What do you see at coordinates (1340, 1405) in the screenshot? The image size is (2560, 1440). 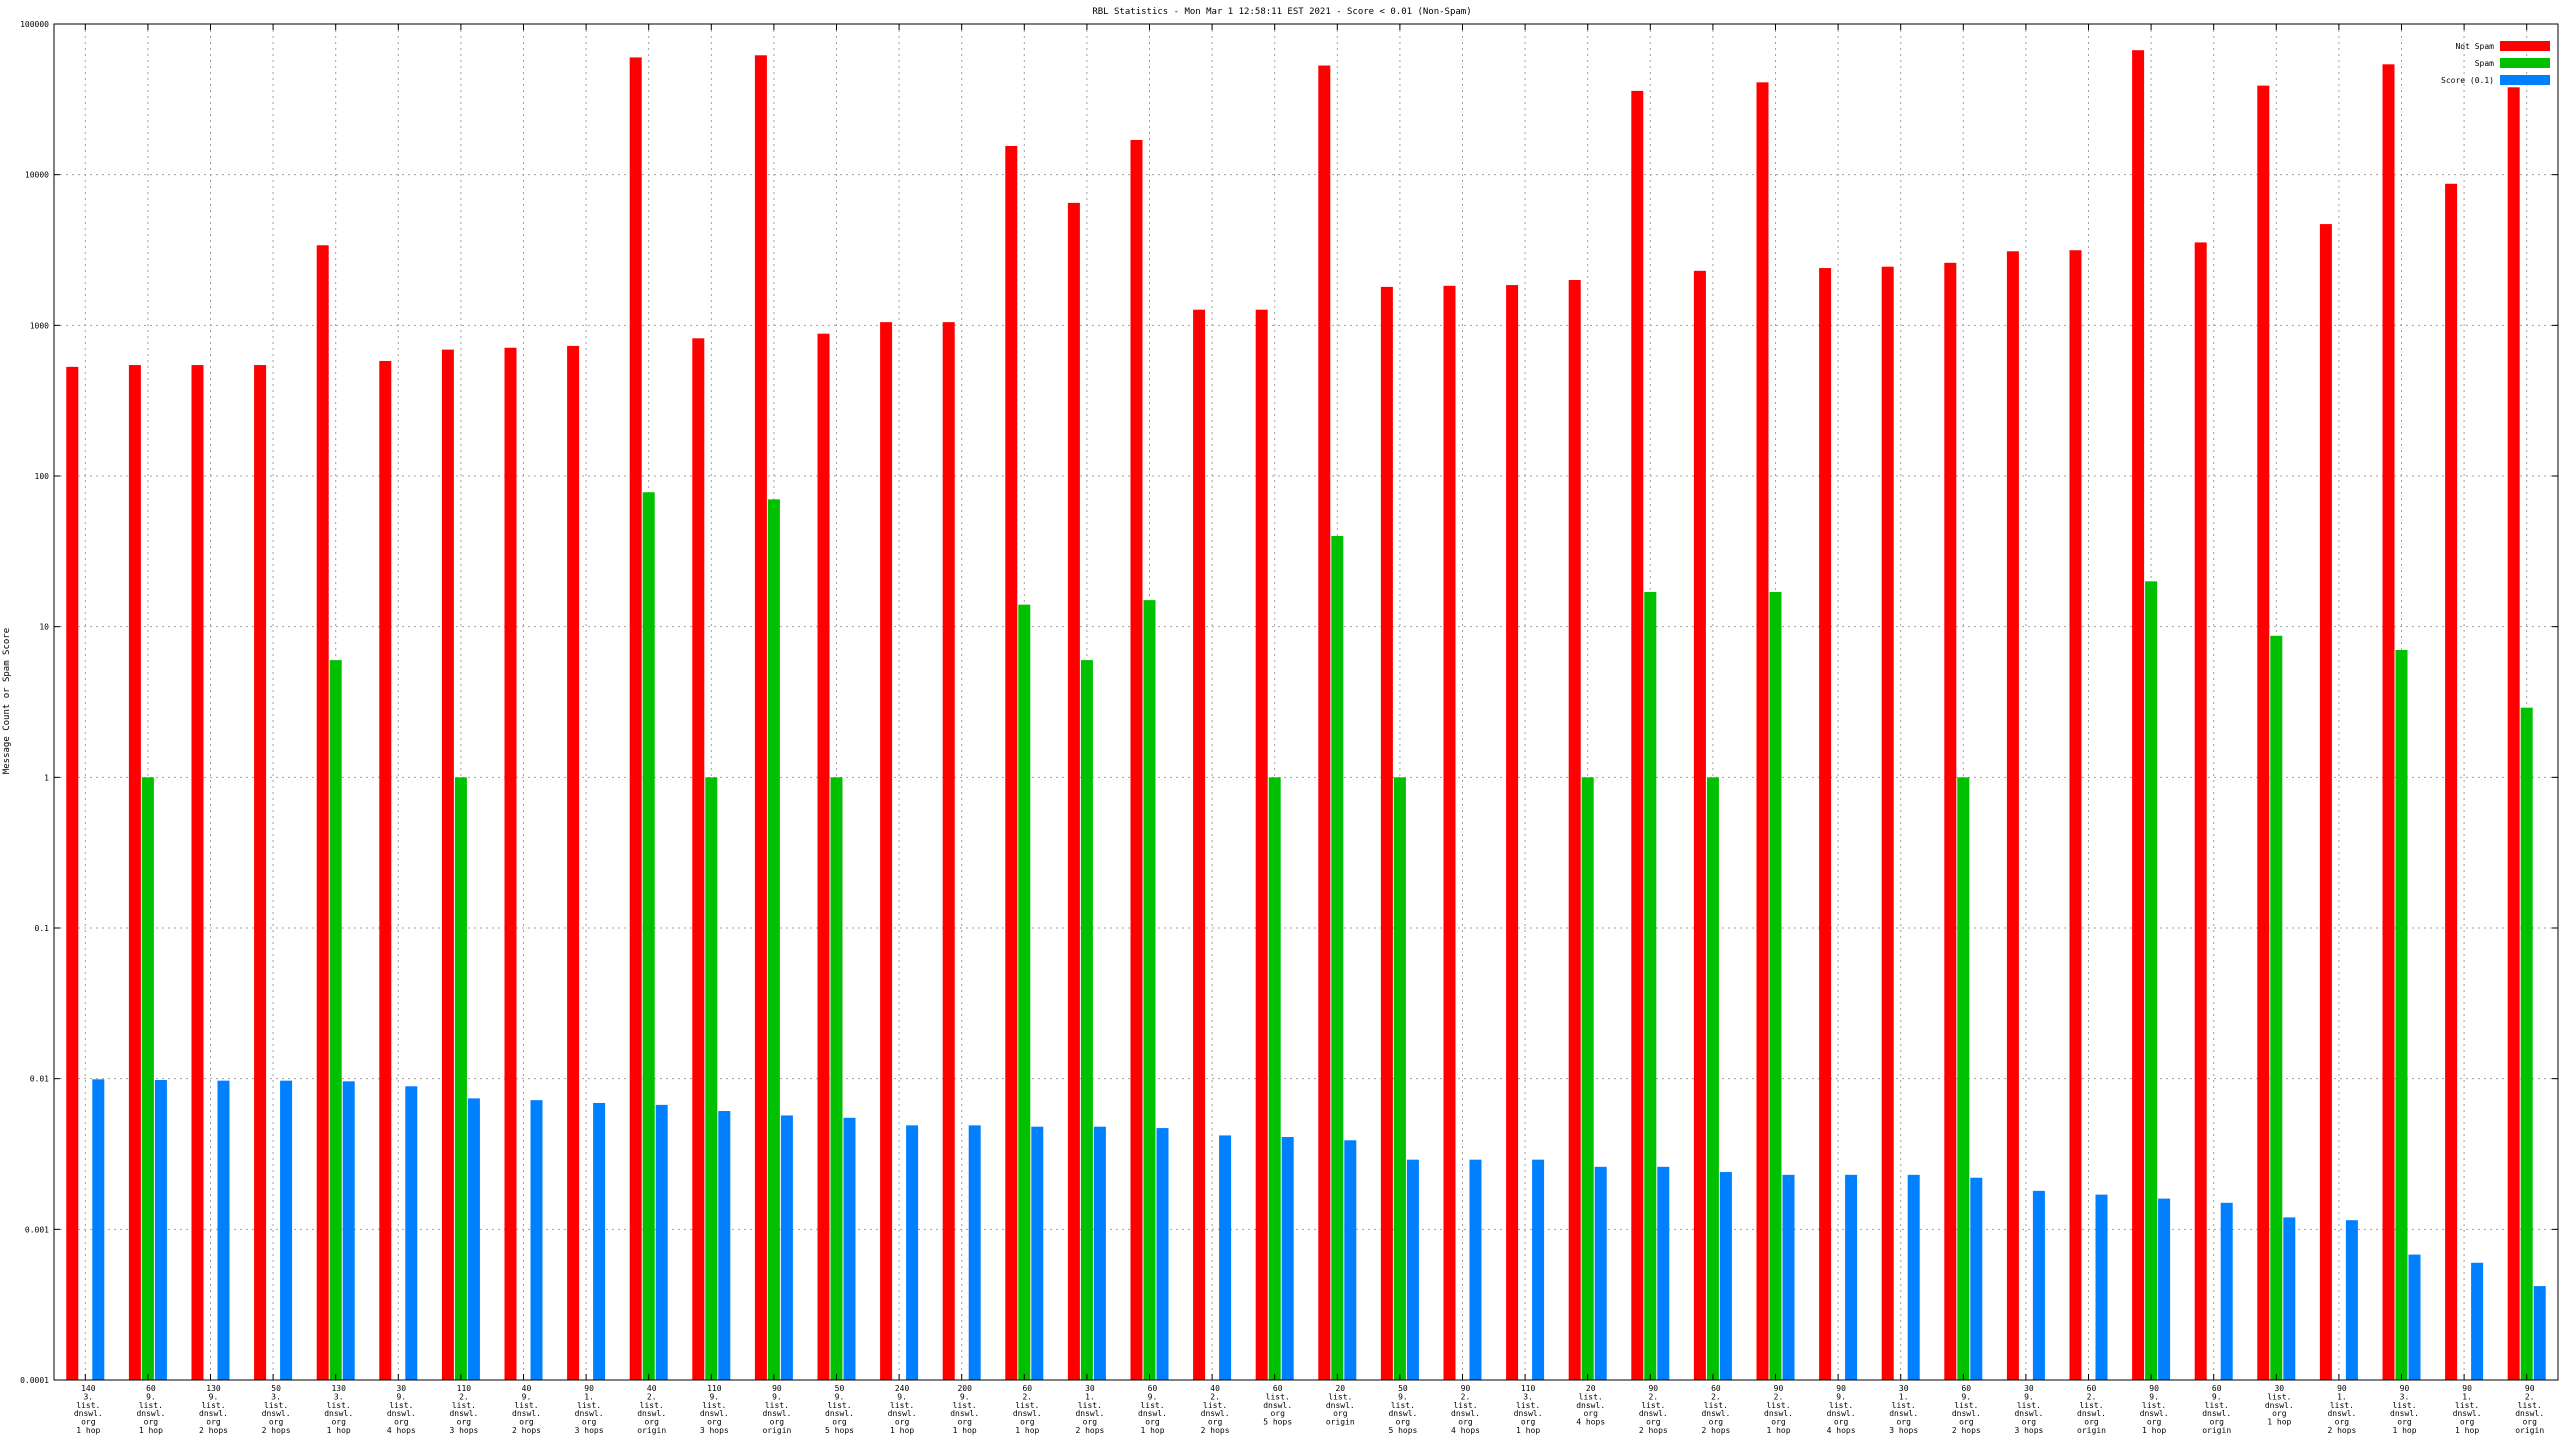 I see `x-tick-label: 20 list. dnswl. org origin` at bounding box center [1340, 1405].